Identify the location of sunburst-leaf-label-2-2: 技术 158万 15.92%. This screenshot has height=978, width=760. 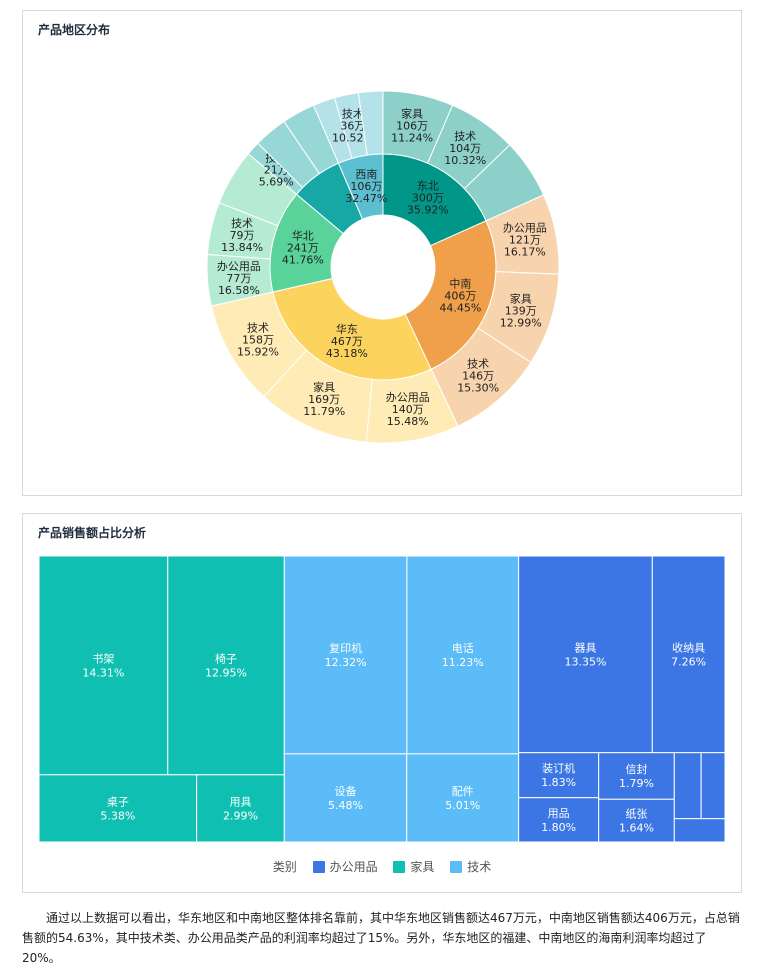
(258, 339).